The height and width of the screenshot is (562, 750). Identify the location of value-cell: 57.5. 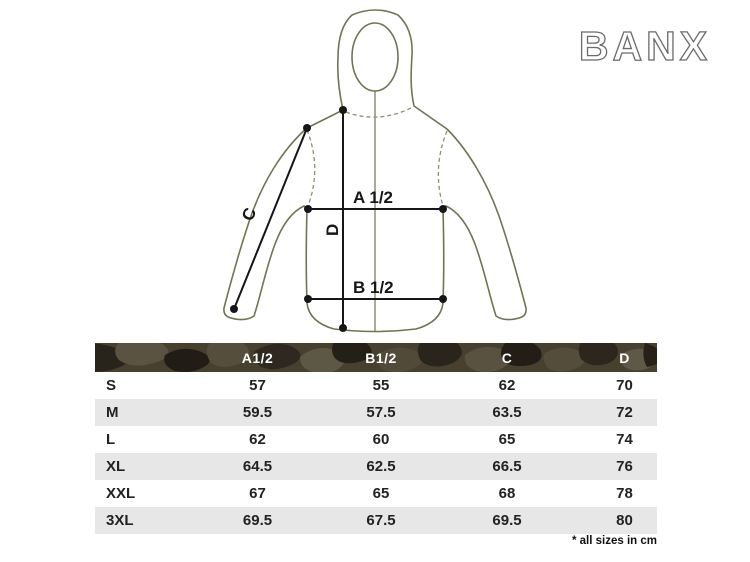
(381, 412).